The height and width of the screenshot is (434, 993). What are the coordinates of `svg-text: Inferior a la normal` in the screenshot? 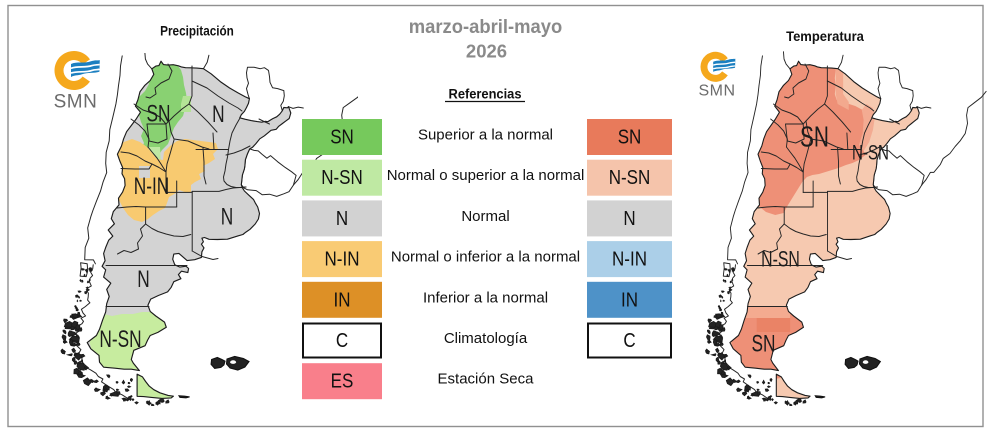 It's located at (485, 297).